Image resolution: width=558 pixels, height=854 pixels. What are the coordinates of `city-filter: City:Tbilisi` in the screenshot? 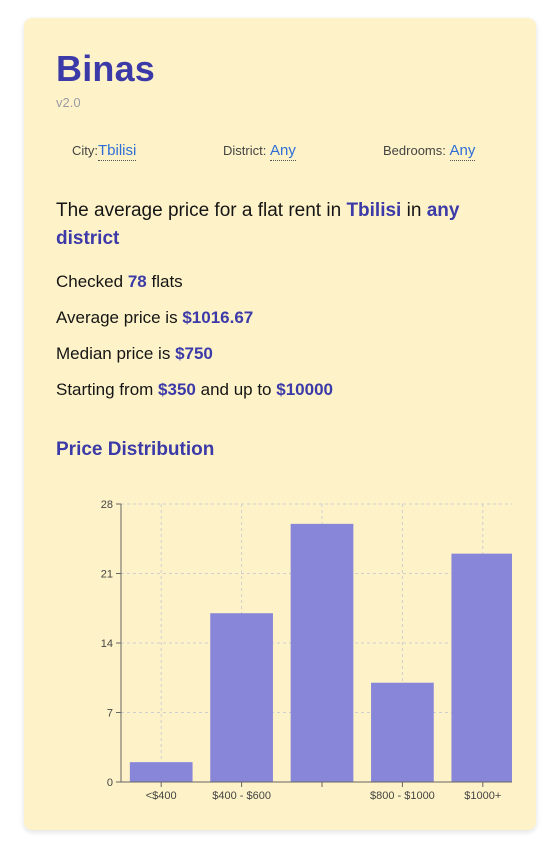 It's located at (104, 151).